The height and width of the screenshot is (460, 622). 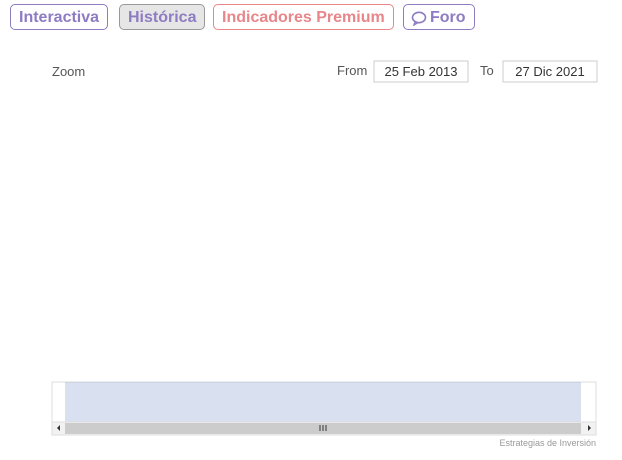 I want to click on to-date: 27 Dic 2021, so click(x=549, y=71).